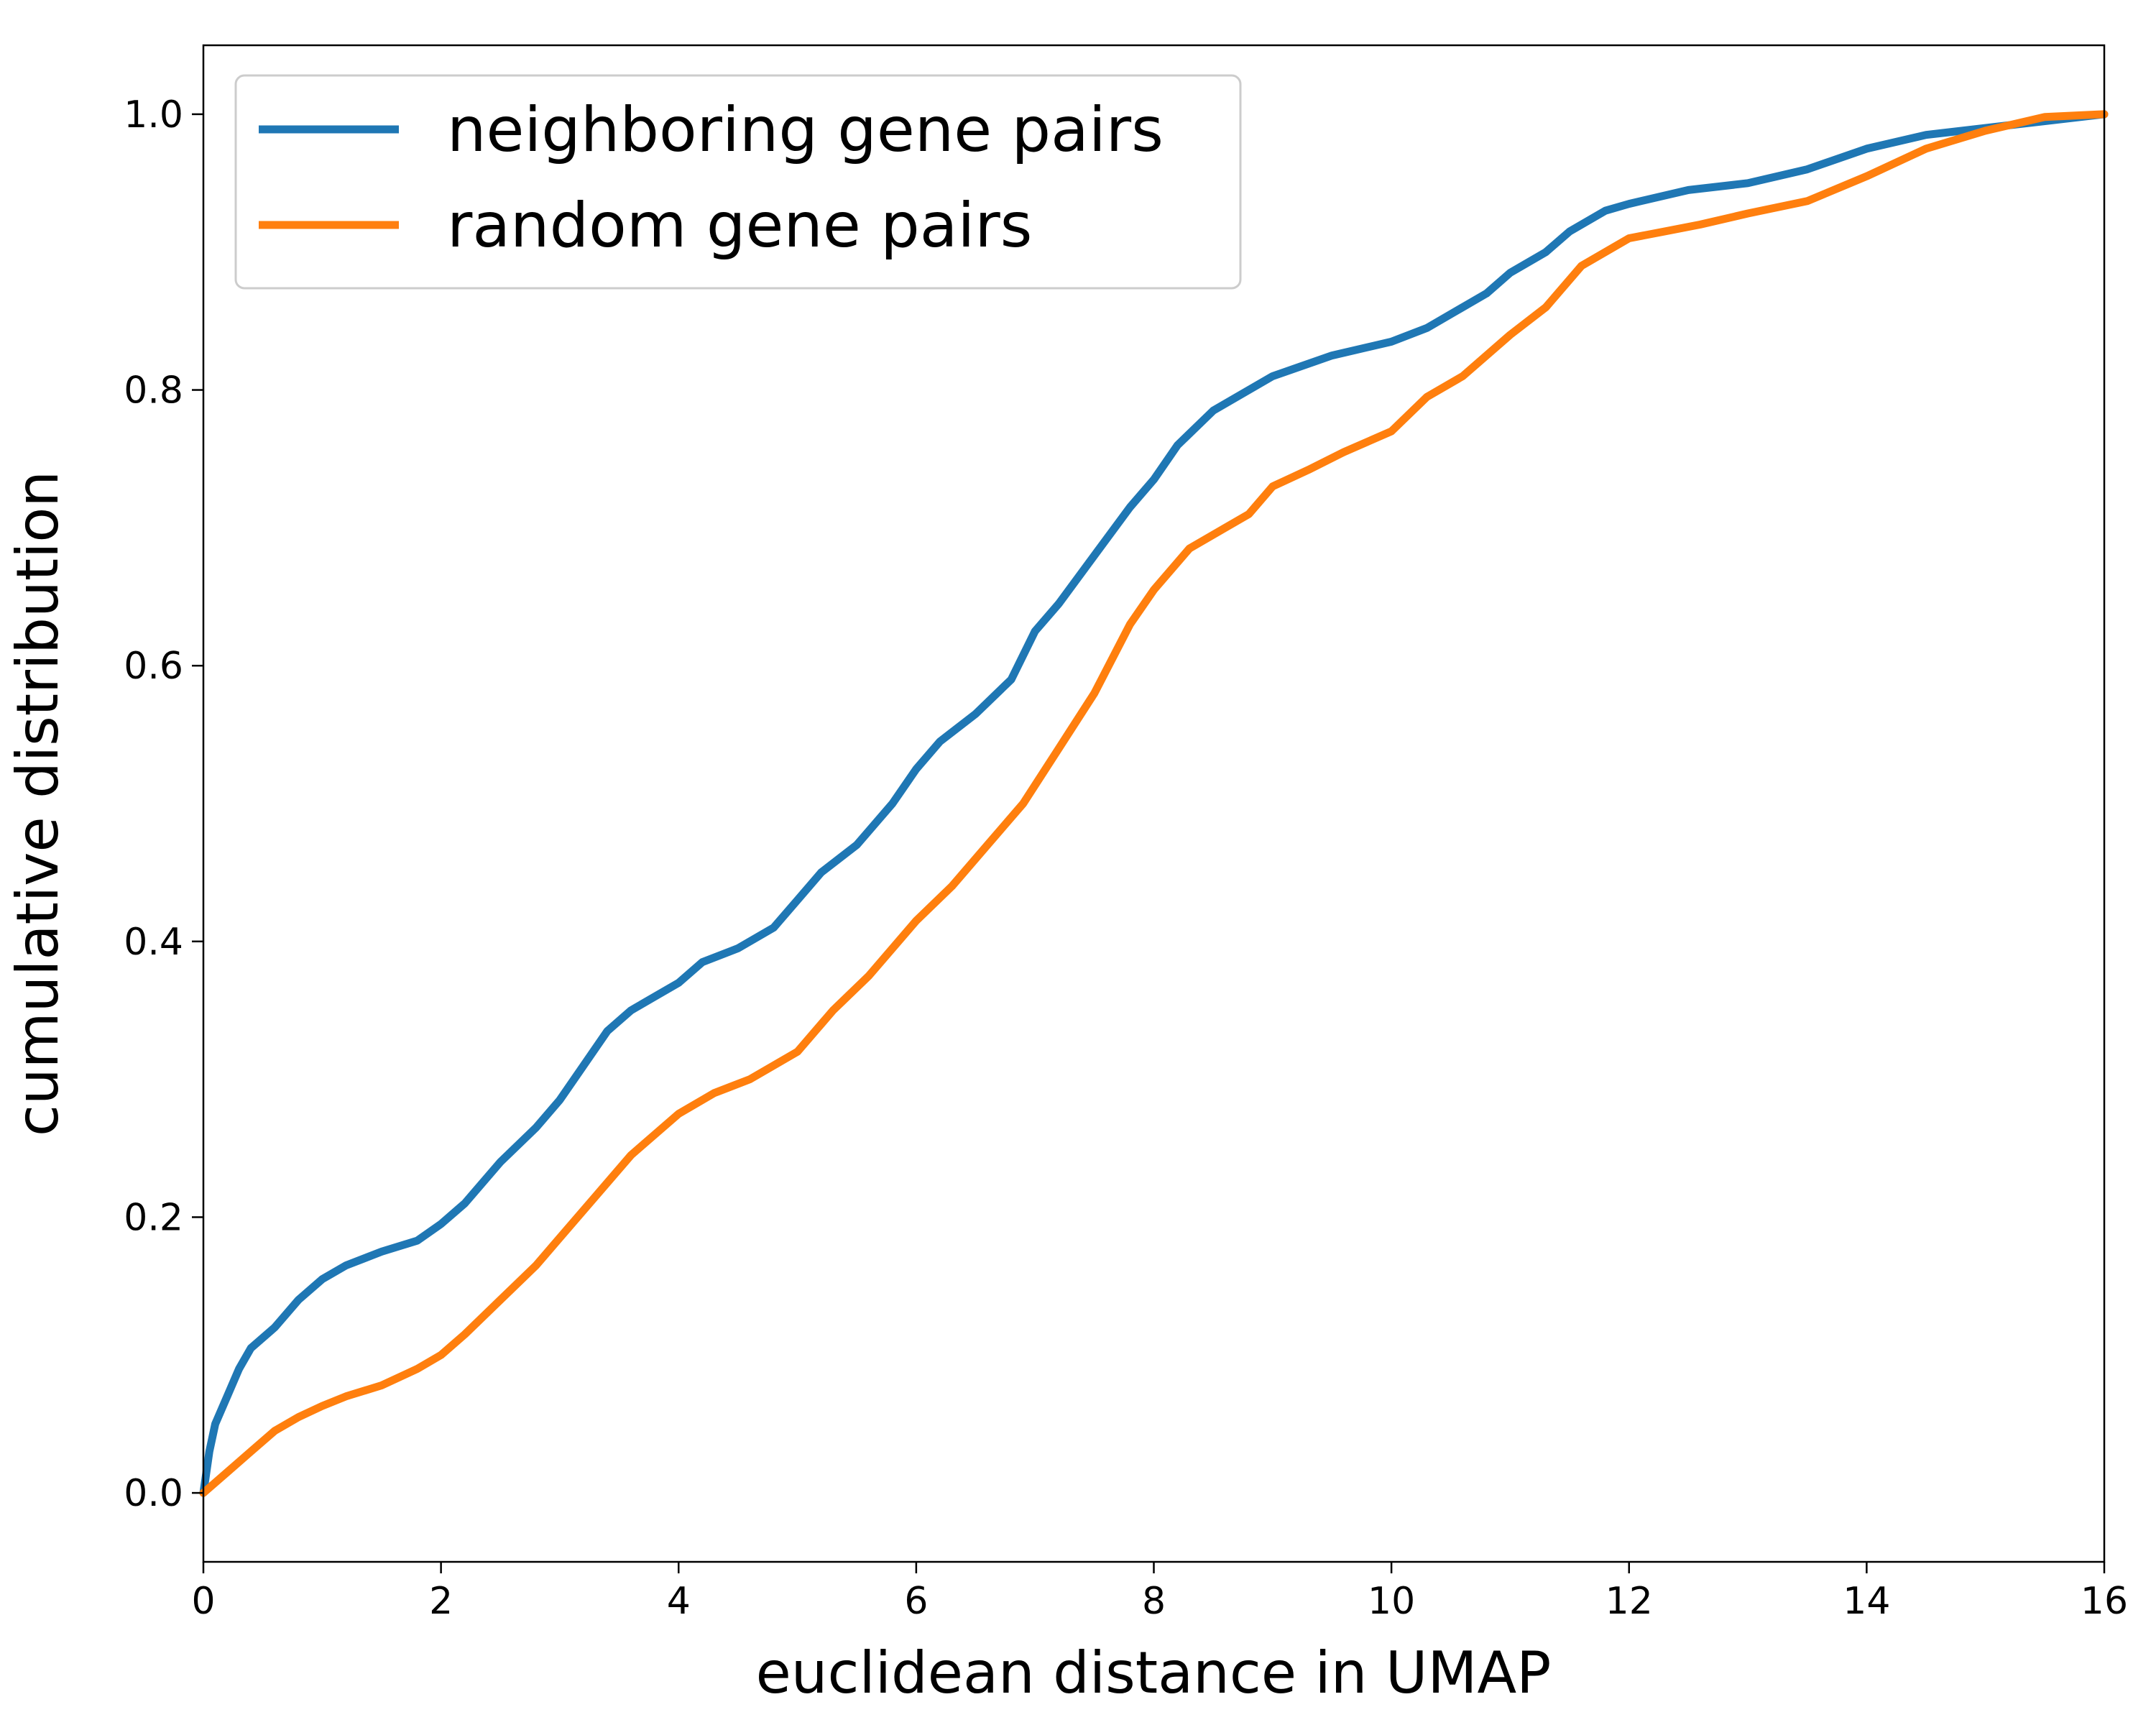  What do you see at coordinates (1630, 1601) in the screenshot?
I see `x-tick-label: 12` at bounding box center [1630, 1601].